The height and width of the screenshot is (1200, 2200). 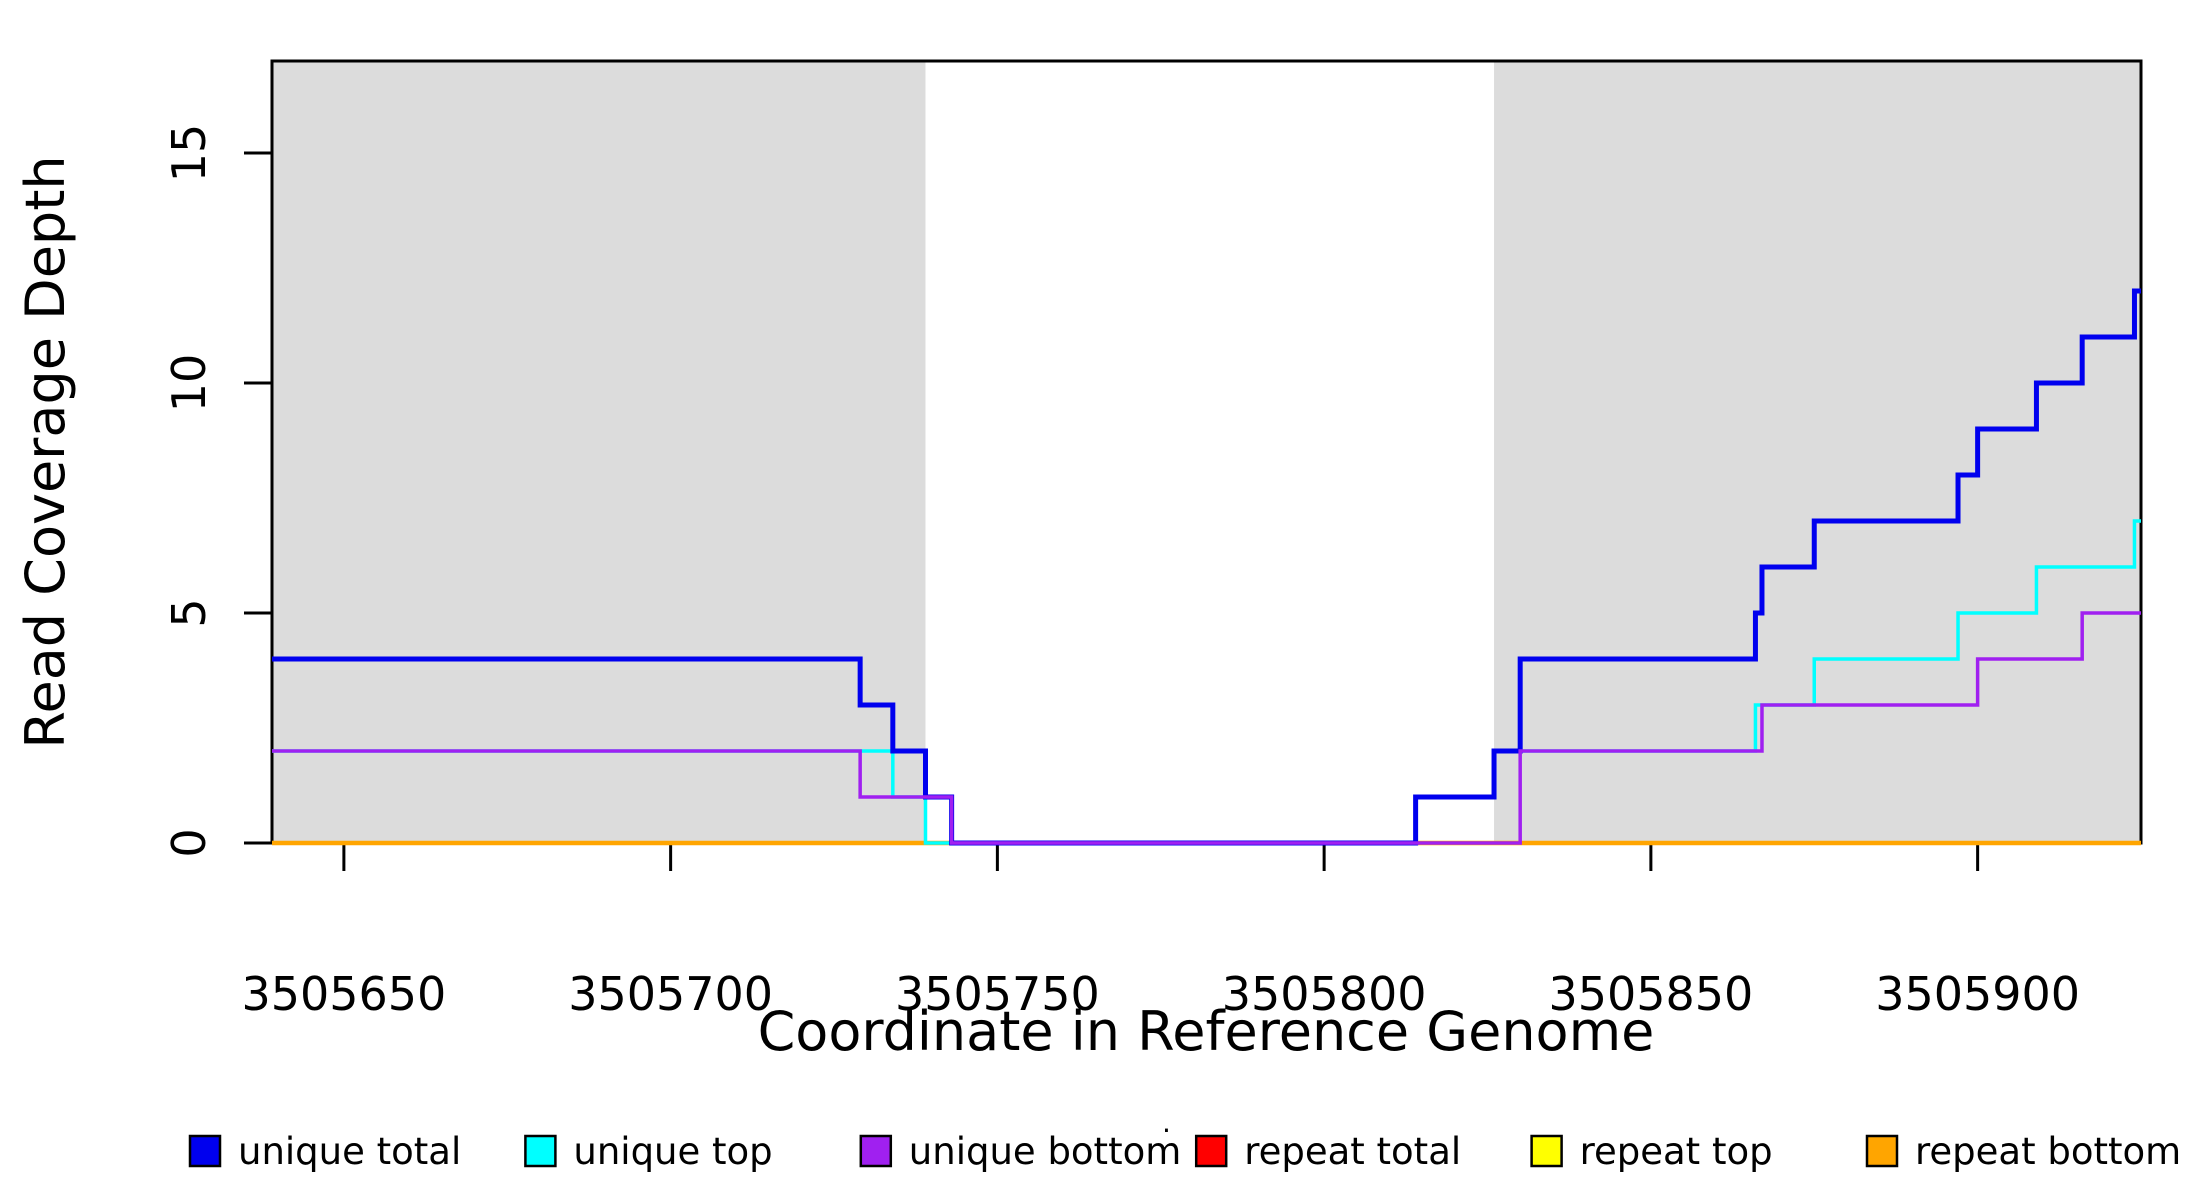 I want to click on x-axis-title: Coordinate in Reference Genome, so click(x=1206, y=1031).